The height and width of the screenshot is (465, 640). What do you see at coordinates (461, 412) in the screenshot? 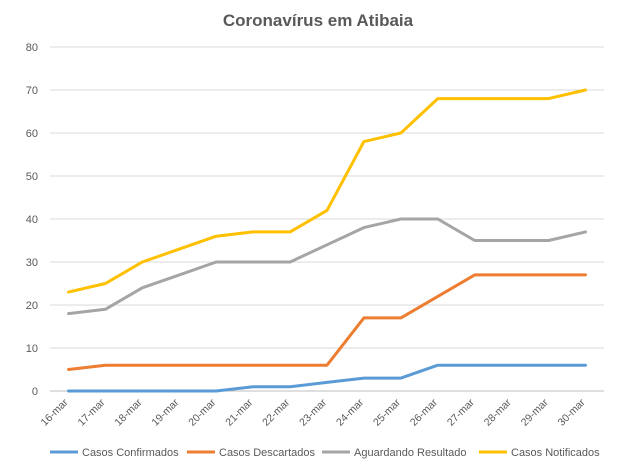
I see `x-tick-label: 27-mar` at bounding box center [461, 412].